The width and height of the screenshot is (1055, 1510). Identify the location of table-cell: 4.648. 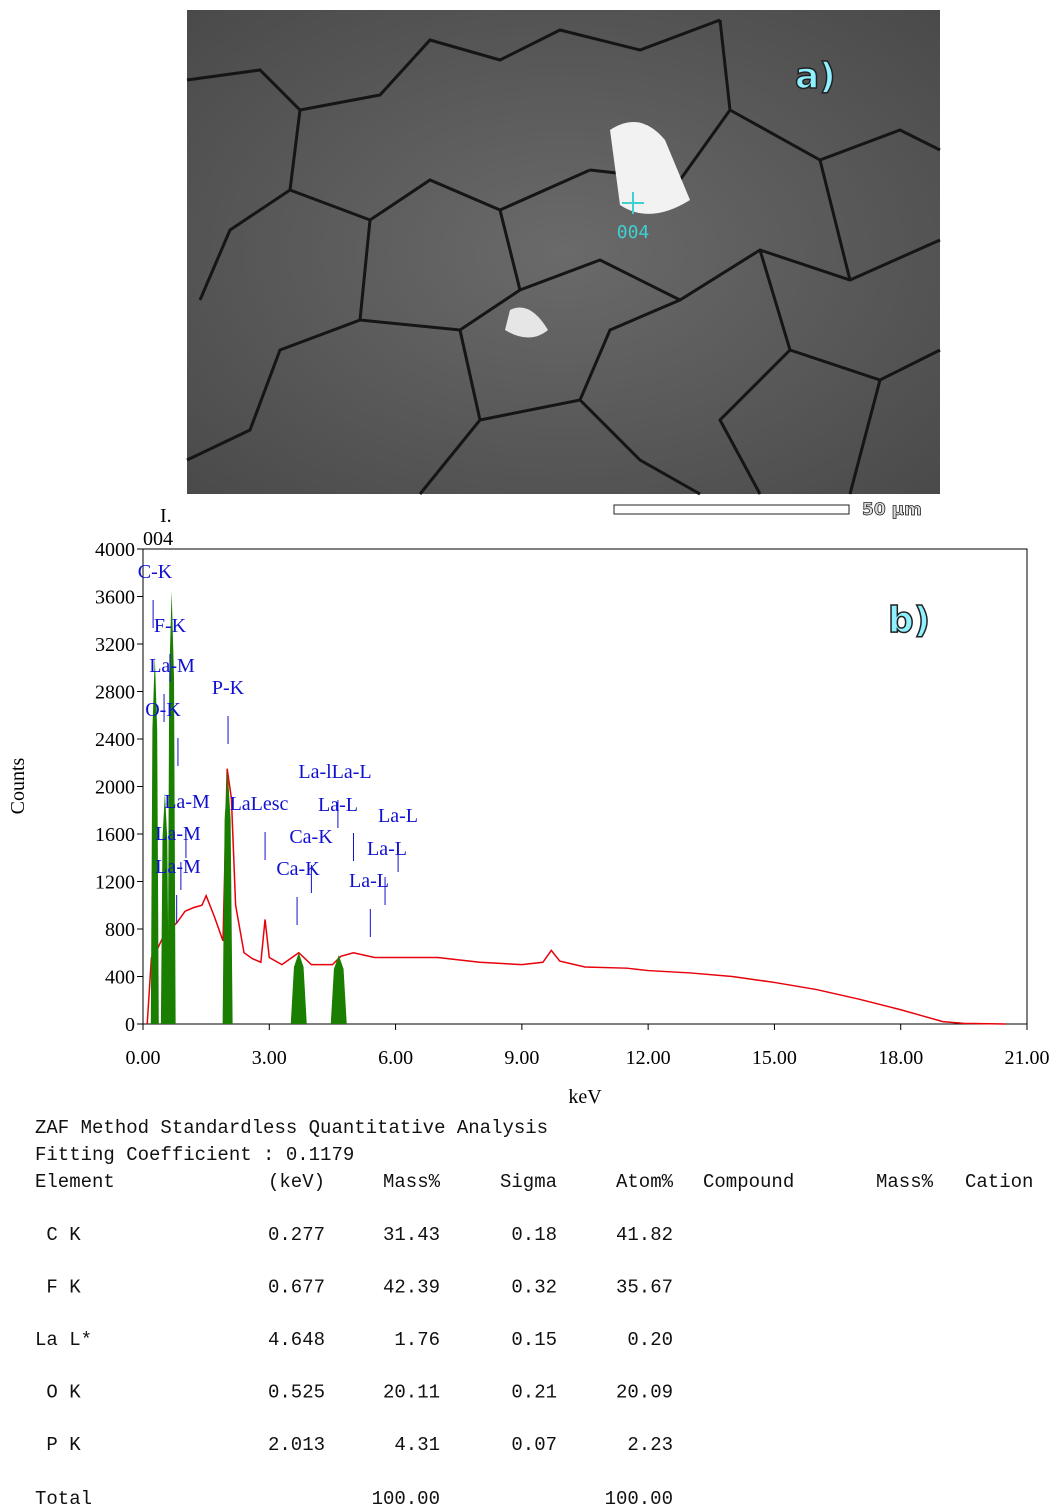
(296, 1340).